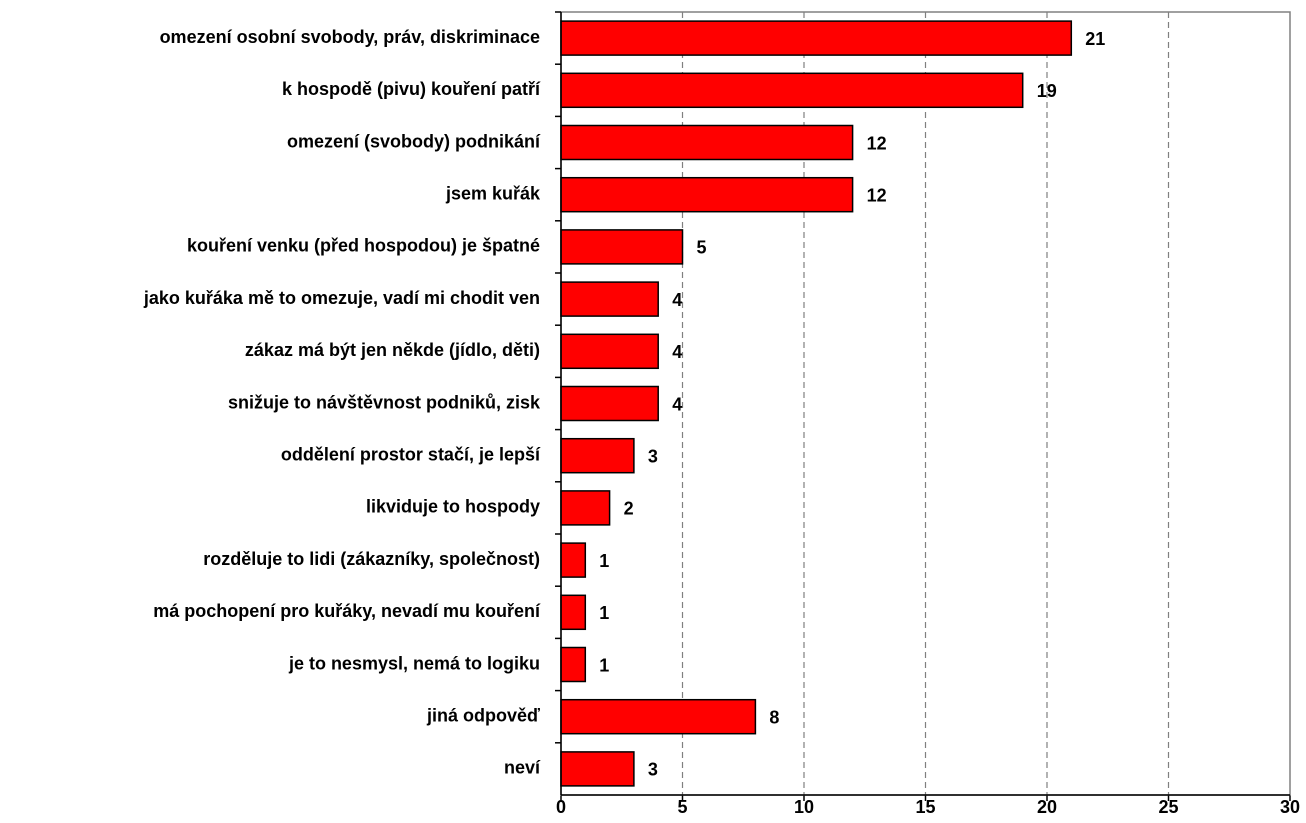 The width and height of the screenshot is (1306, 823). What do you see at coordinates (414, 663) in the screenshot?
I see `y-tick-label: je to nesmysl, nemá to logiku` at bounding box center [414, 663].